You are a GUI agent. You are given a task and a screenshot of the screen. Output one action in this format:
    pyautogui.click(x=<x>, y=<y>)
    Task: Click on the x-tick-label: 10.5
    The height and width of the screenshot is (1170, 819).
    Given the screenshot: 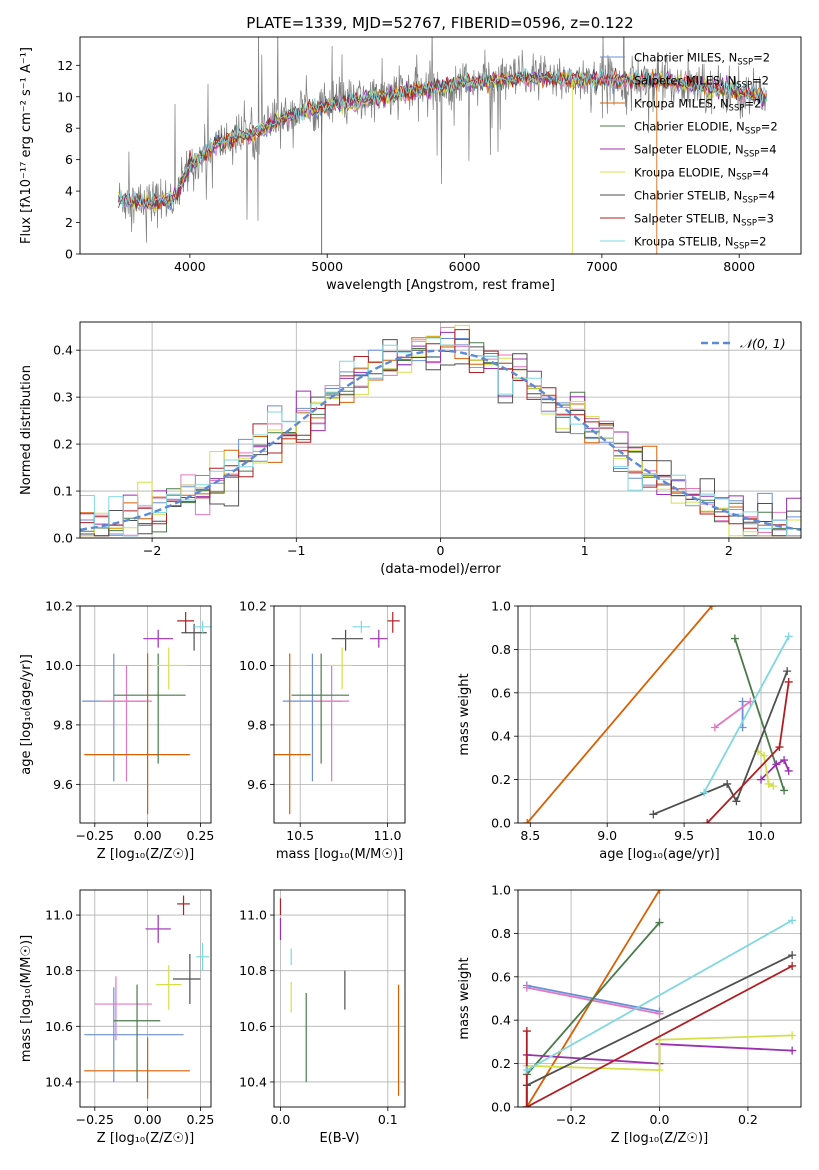 What is the action you would take?
    pyautogui.click(x=300, y=835)
    